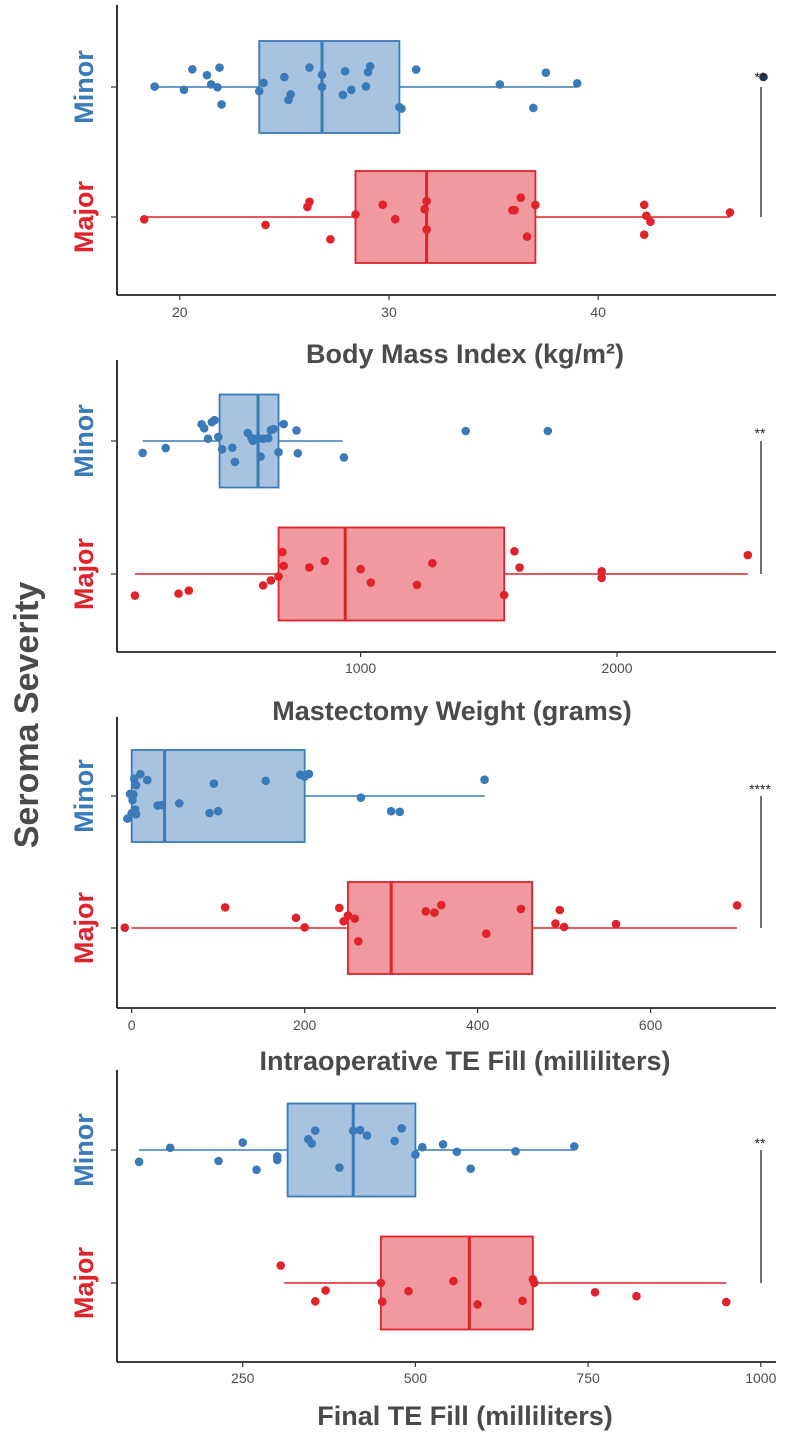 The image size is (800, 1445). What do you see at coordinates (180, 312) in the screenshot?
I see `x-tick-label: 20` at bounding box center [180, 312].